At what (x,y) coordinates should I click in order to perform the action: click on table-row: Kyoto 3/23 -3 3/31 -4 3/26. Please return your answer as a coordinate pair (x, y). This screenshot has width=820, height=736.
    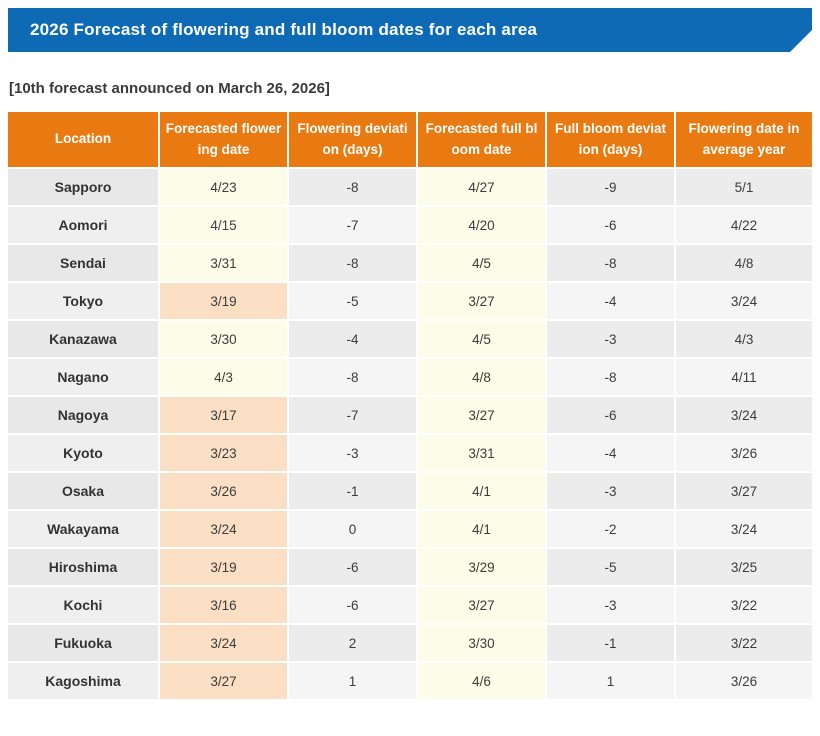
    Looking at the image, I should click on (410, 453).